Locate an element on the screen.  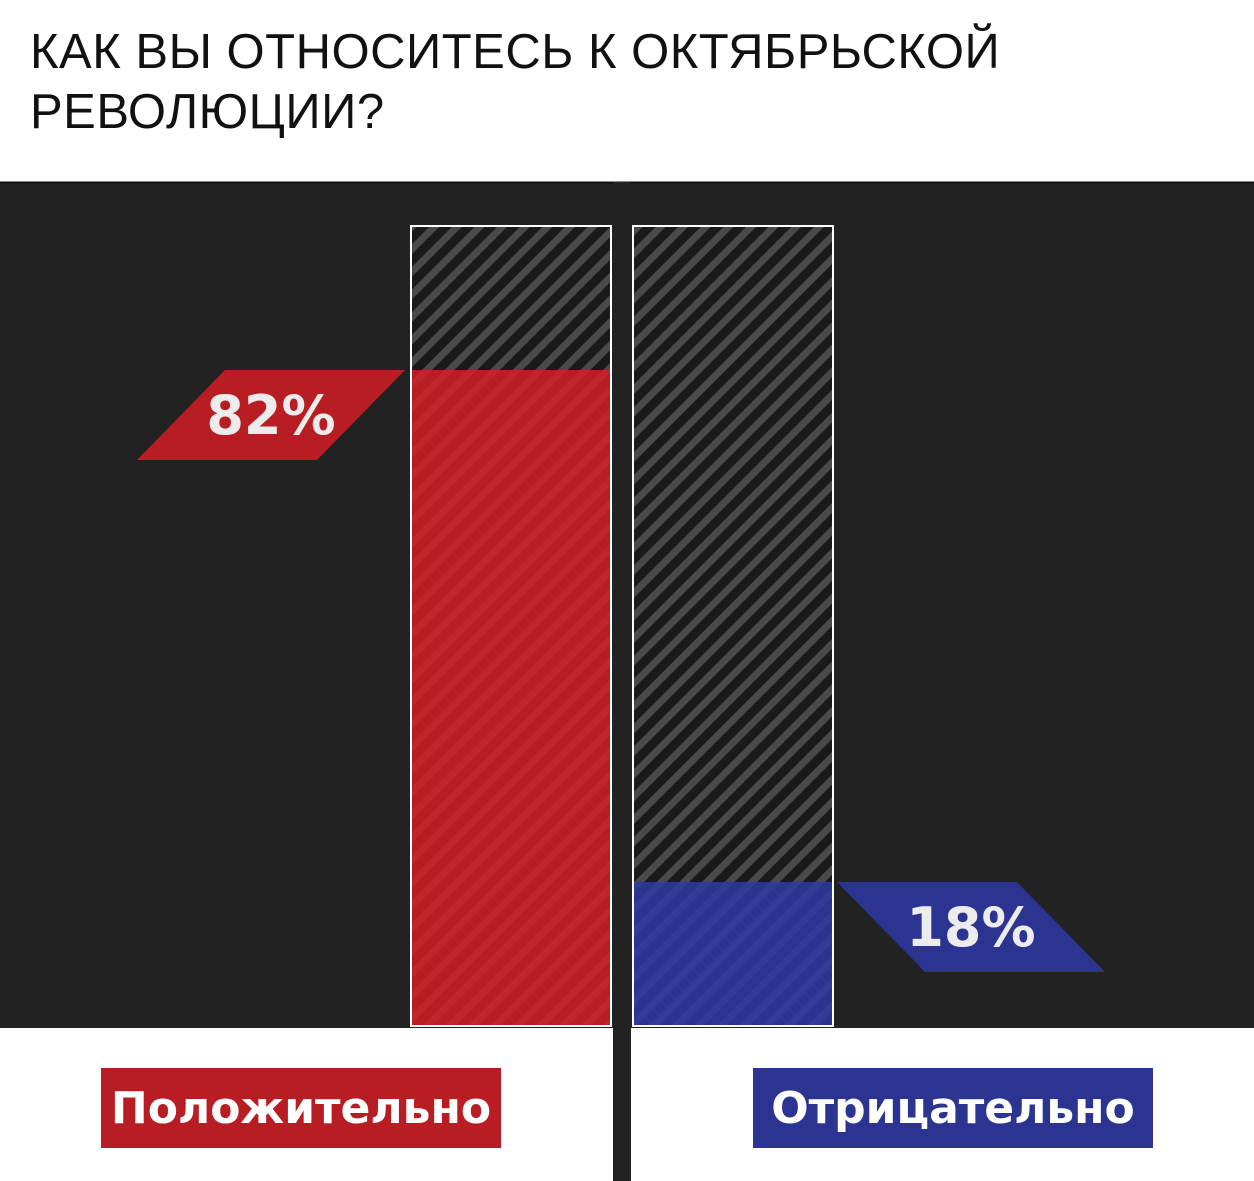
legend-label-positive: Положительно is located at coordinates (301, 1108).